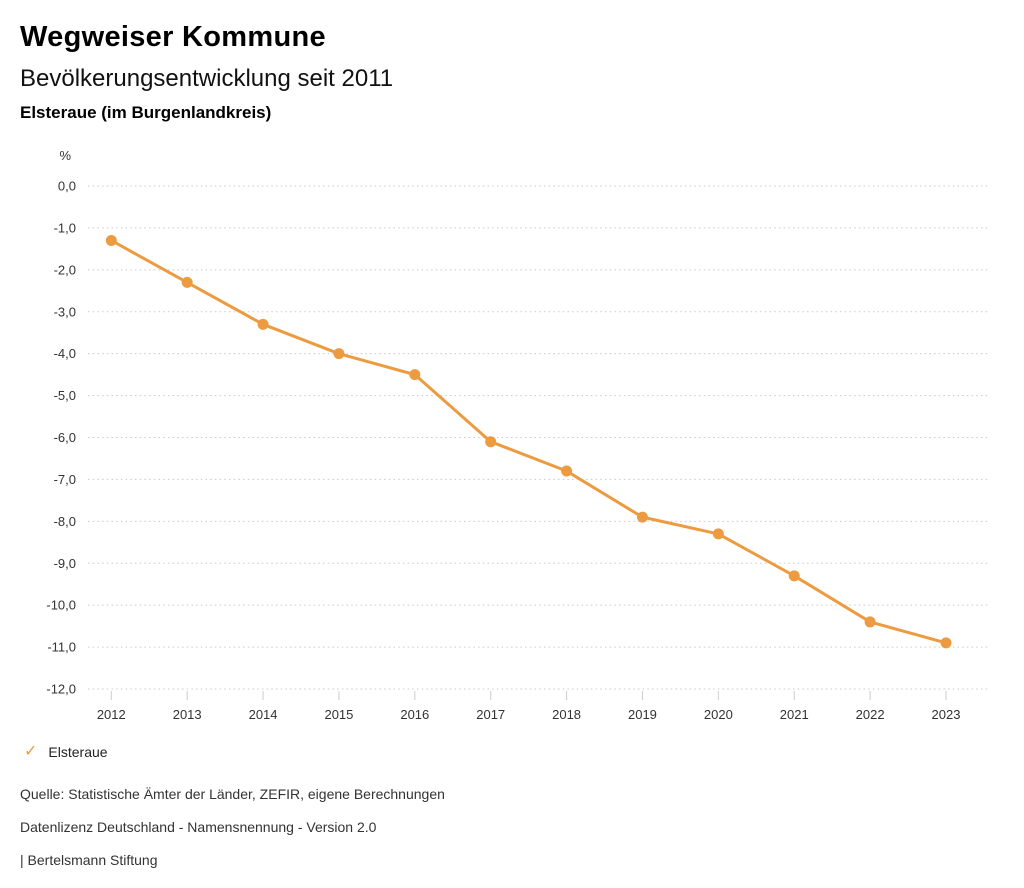 This screenshot has height=888, width=1024. I want to click on page-title: Wegweiser Kommune, so click(173, 37).